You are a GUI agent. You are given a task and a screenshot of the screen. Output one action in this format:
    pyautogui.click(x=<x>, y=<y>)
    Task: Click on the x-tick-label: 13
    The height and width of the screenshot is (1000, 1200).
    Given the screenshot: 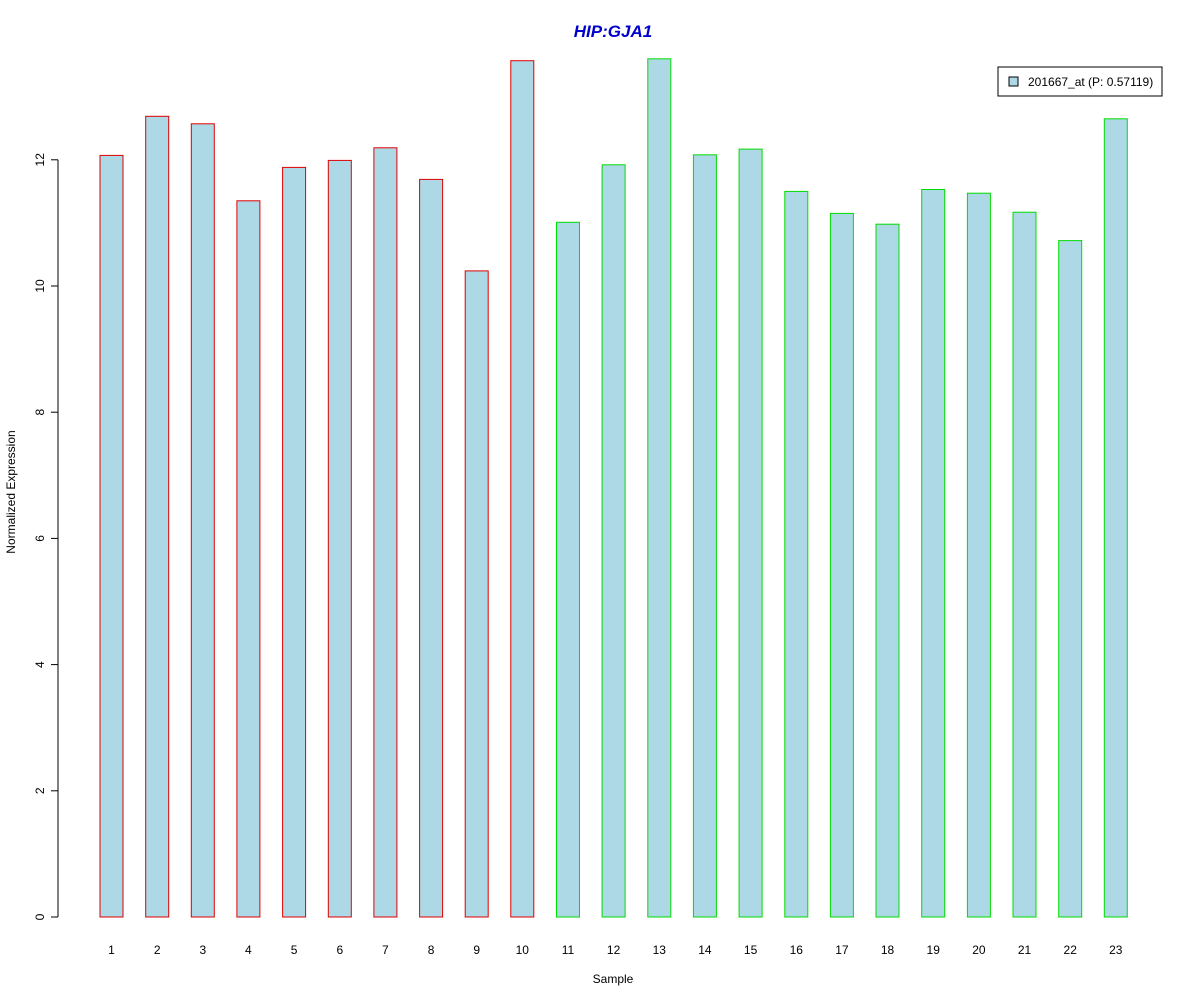 What is the action you would take?
    pyautogui.click(x=660, y=950)
    